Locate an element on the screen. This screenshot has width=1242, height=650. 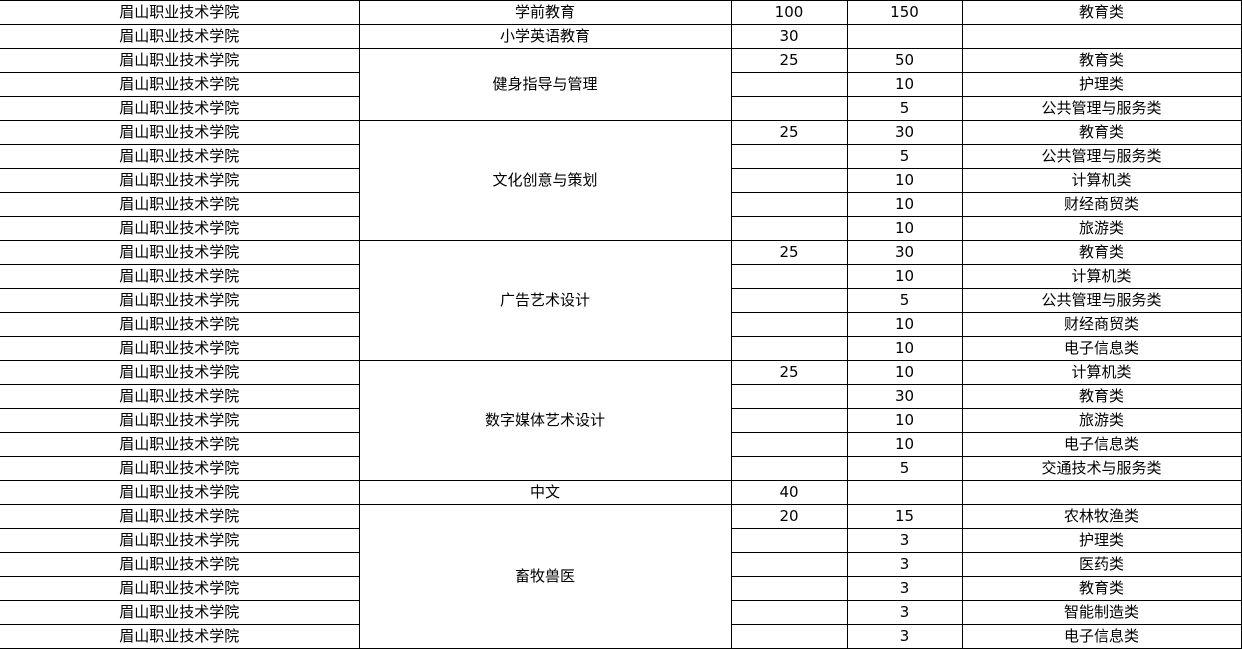
count-cell: 50 is located at coordinates (904, 60).